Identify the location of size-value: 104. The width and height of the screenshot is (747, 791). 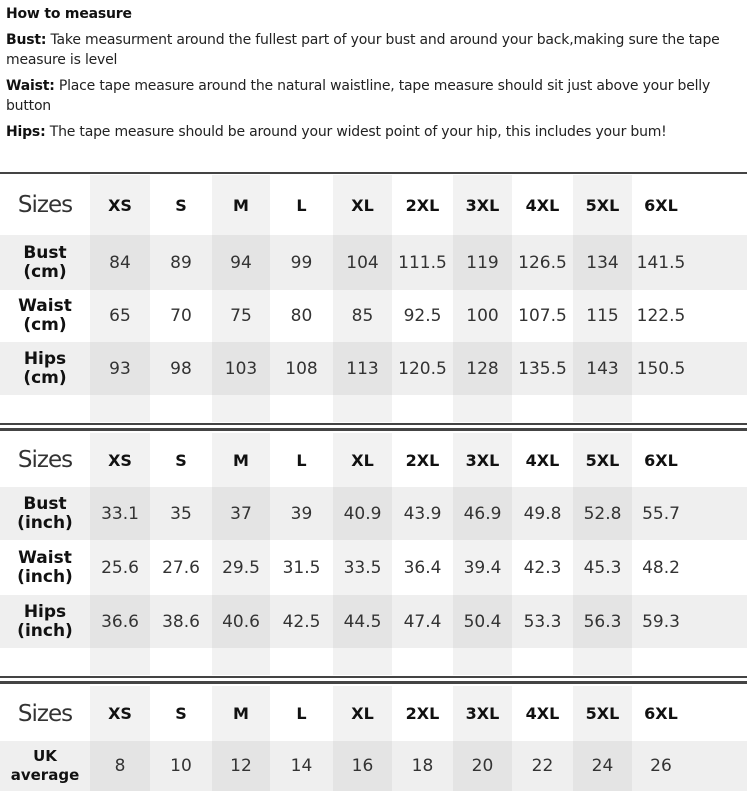
(362, 262).